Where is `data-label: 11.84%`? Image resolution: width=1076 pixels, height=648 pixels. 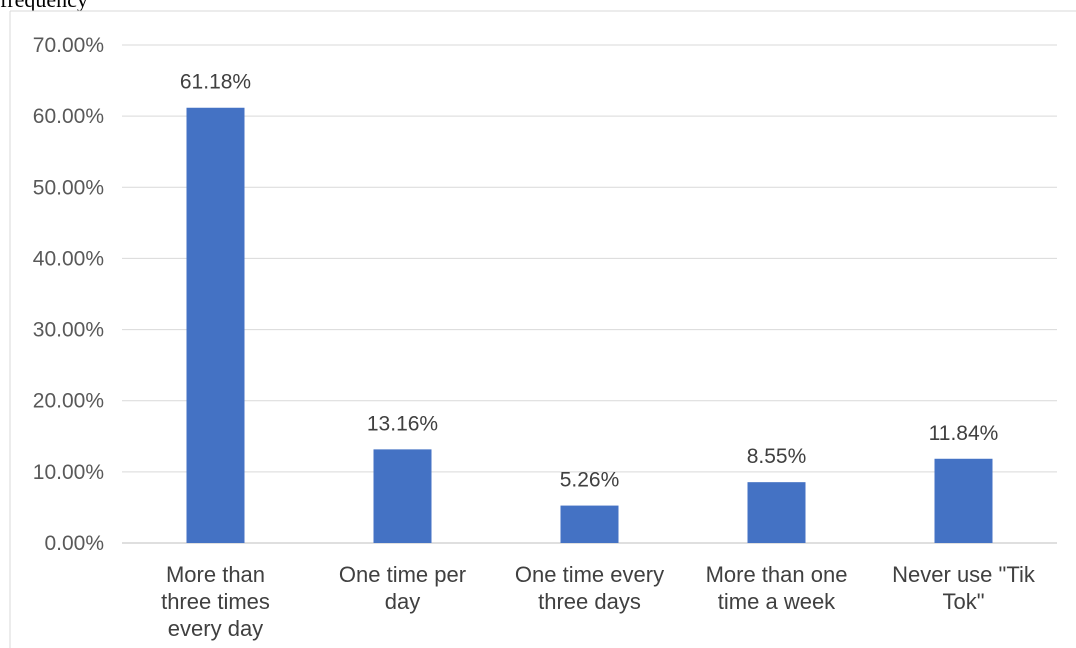 data-label: 11.84% is located at coordinates (964, 433).